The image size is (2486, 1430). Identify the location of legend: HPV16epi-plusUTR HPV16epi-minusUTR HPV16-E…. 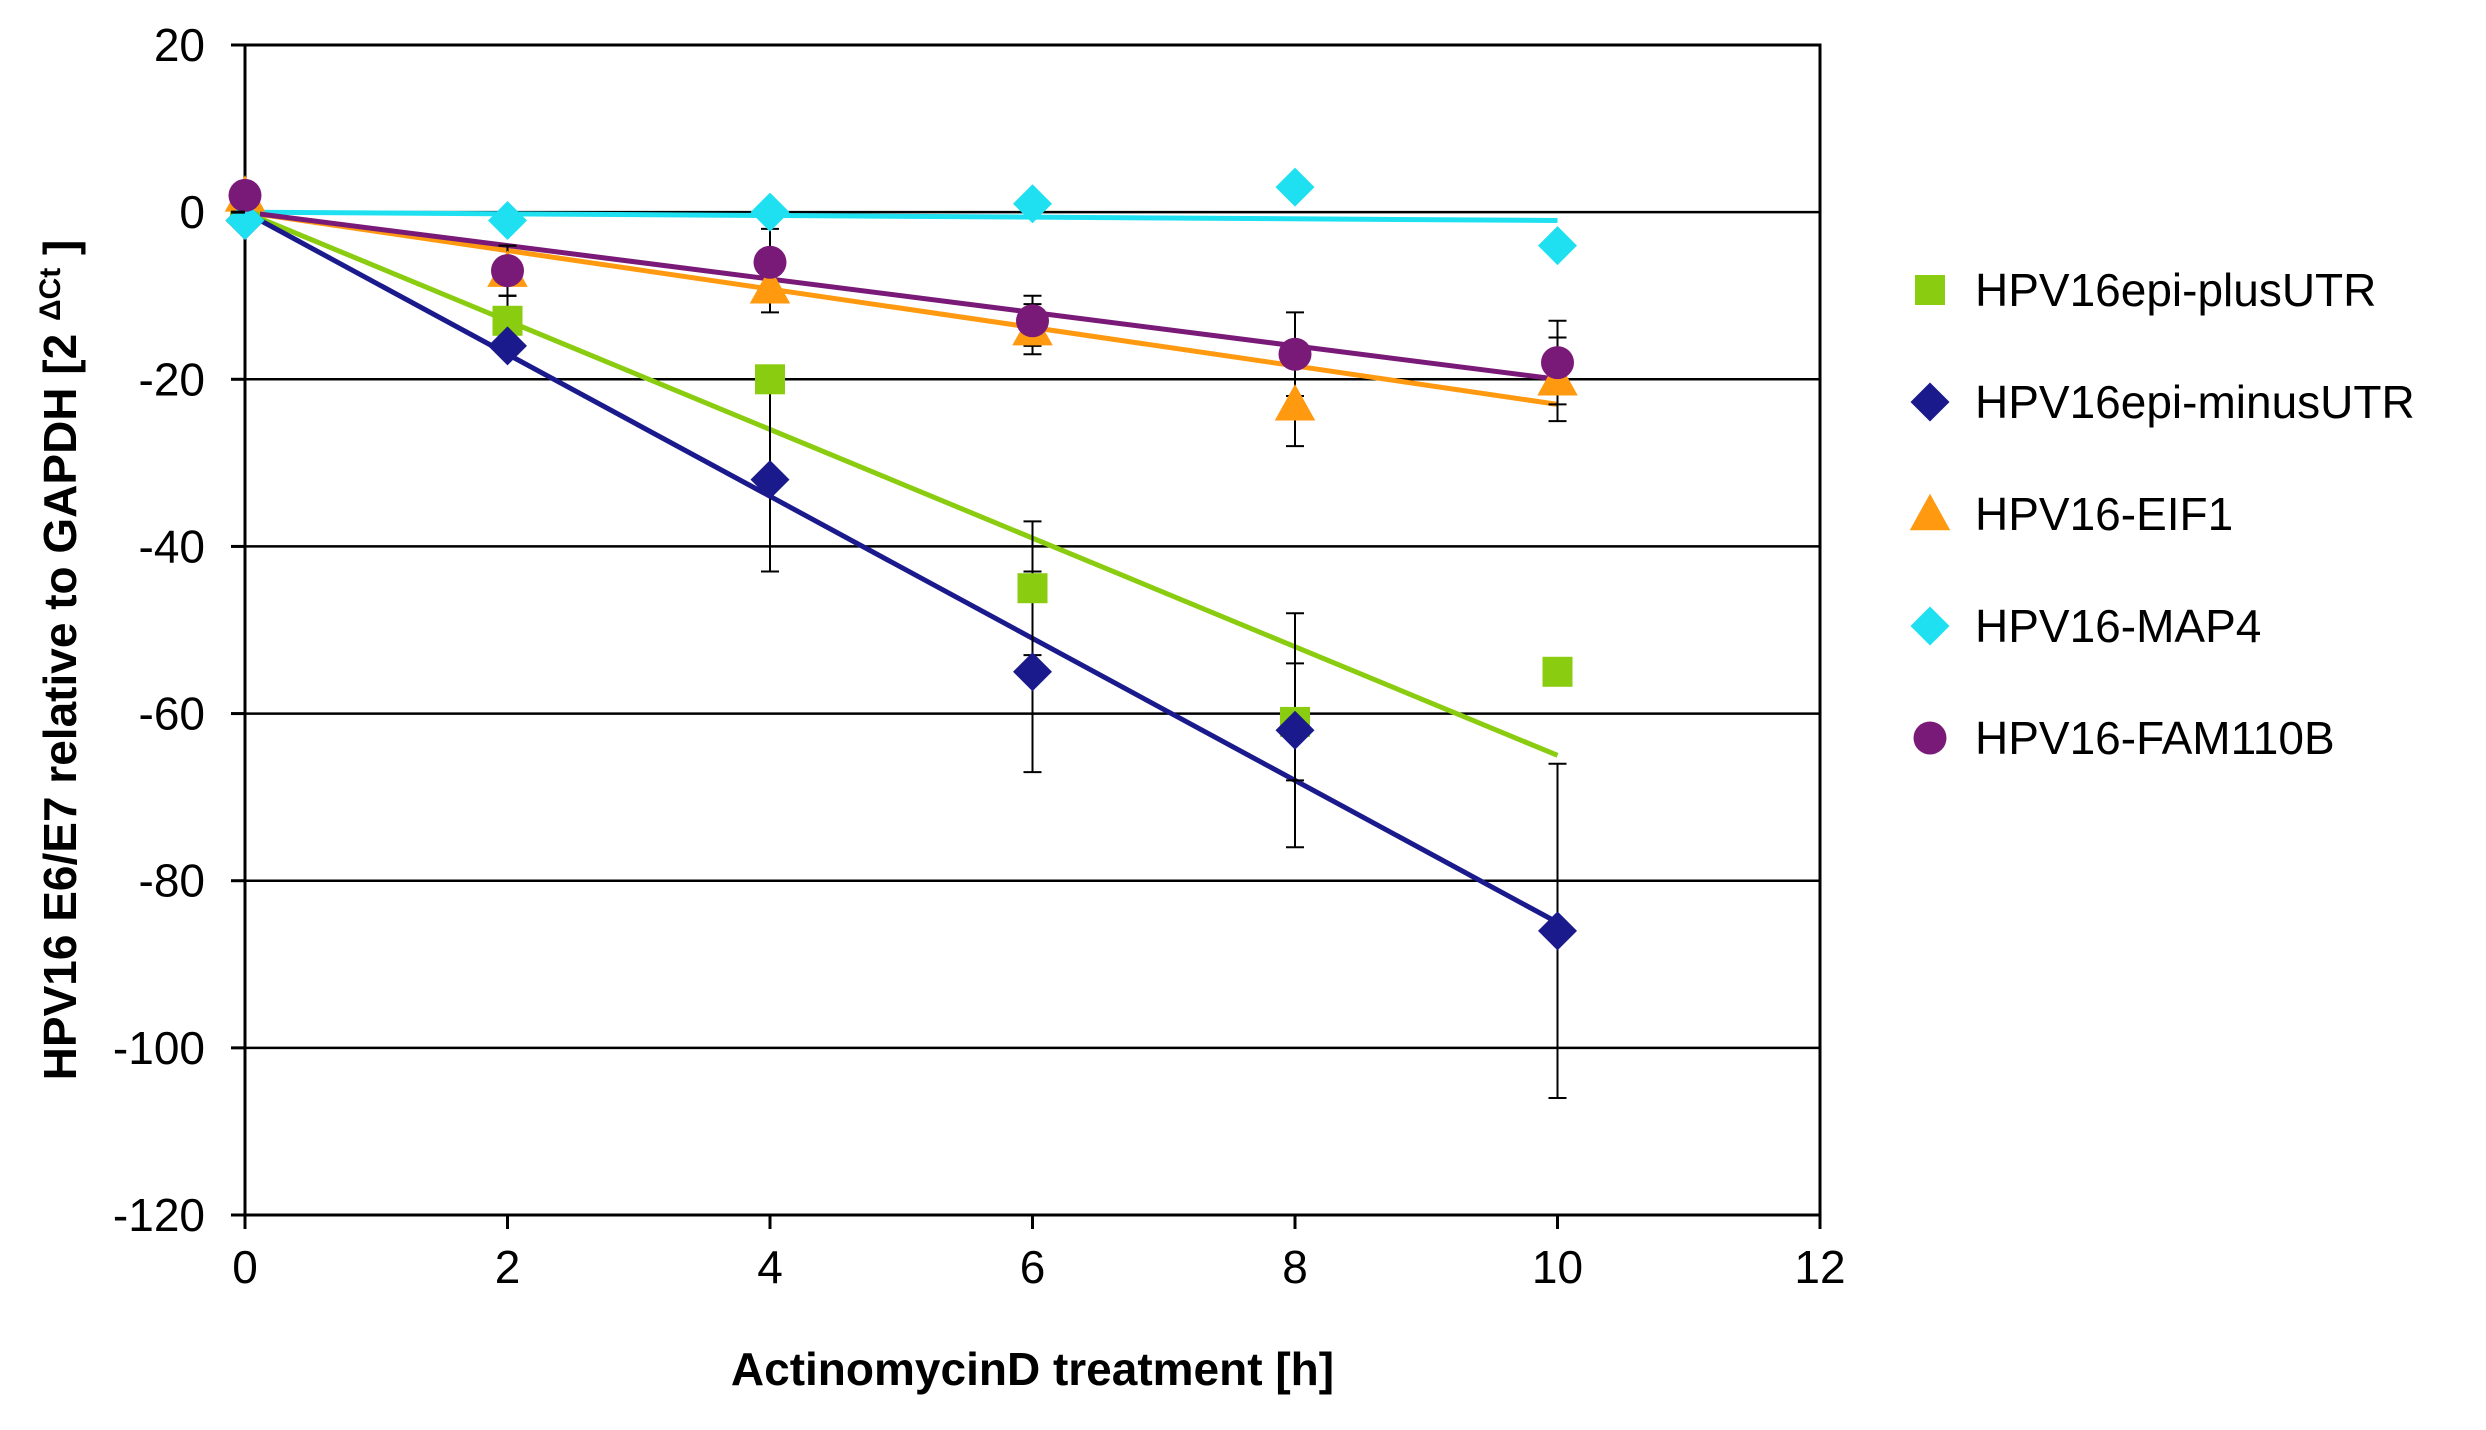
(2162, 514).